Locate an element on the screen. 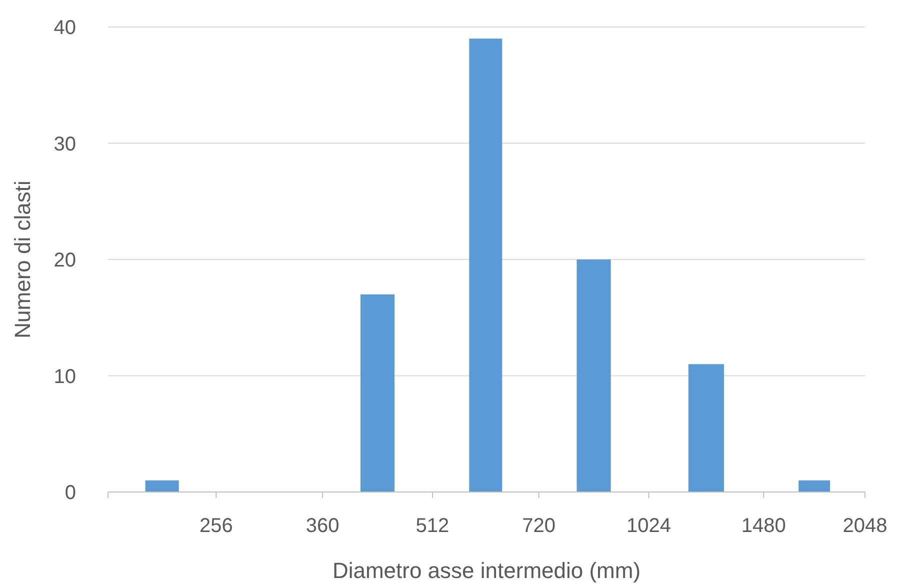 The image size is (904, 584). x-tick-label: 1480 is located at coordinates (763, 526).